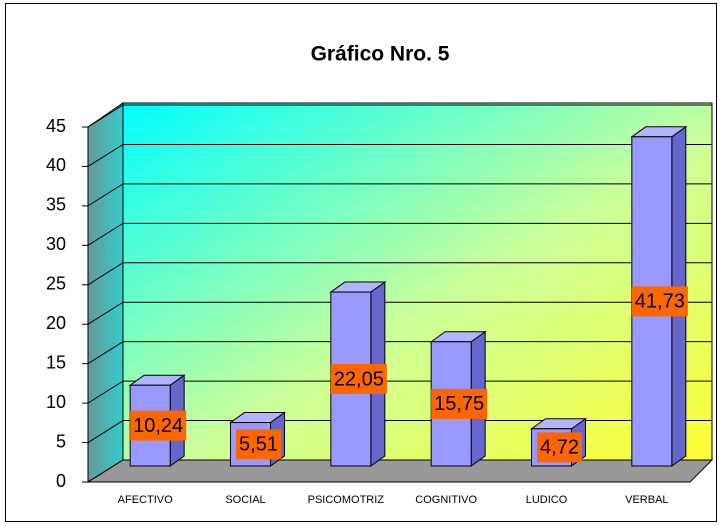 This screenshot has height=526, width=722. I want to click on y-tick-label: 45, so click(56, 126).